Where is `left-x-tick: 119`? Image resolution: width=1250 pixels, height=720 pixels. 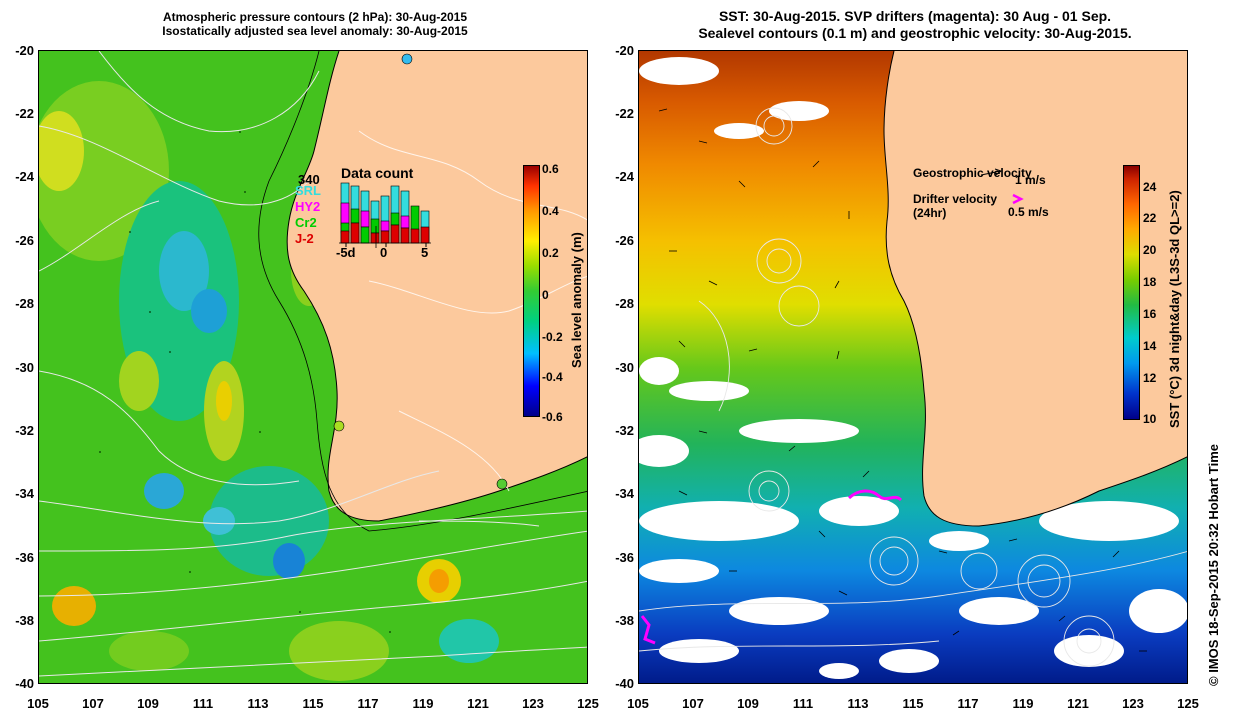
left-x-tick: 119 is located at coordinates (423, 703).